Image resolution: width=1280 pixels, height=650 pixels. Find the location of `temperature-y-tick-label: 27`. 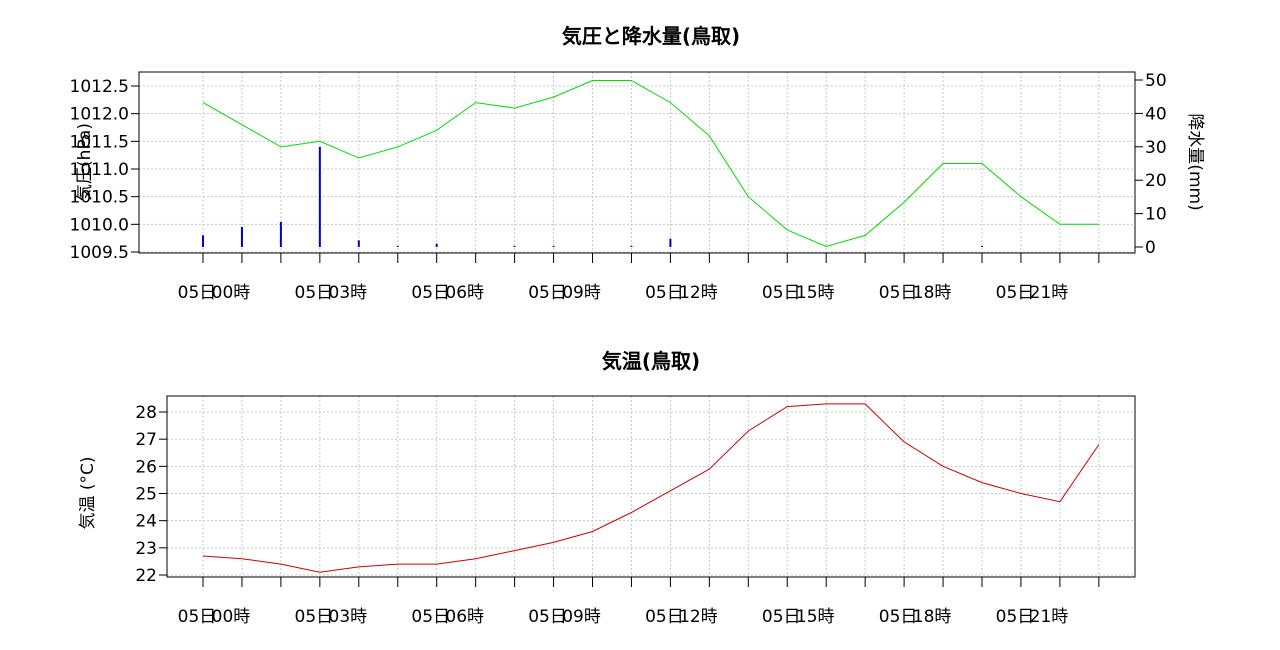

temperature-y-tick-label: 27 is located at coordinates (146, 440).